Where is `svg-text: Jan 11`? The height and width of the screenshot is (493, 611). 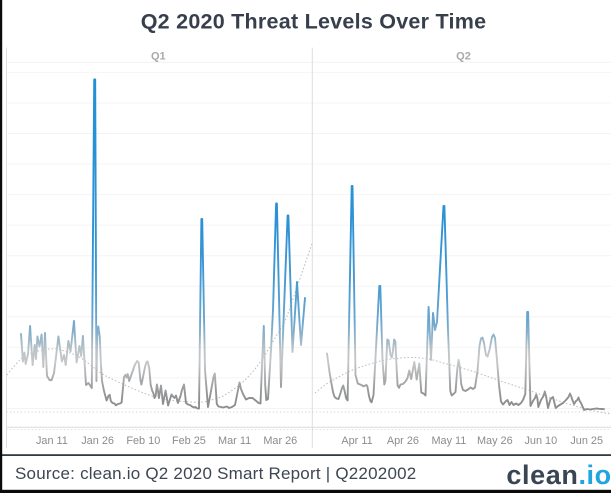 svg-text: Jan 11 is located at coordinates (52, 441).